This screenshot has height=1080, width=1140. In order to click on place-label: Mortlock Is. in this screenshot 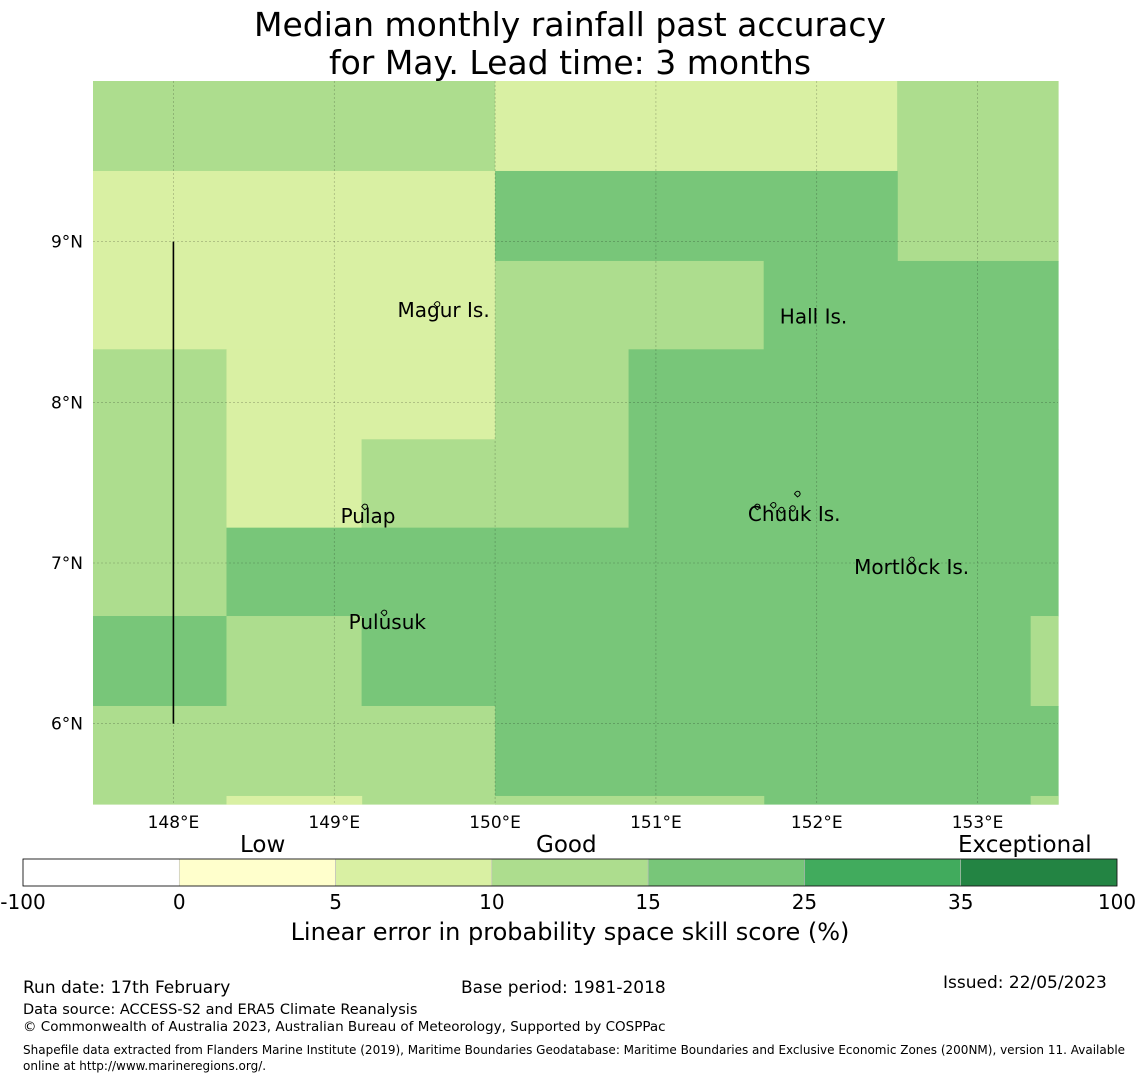, I will do `click(911, 567)`.